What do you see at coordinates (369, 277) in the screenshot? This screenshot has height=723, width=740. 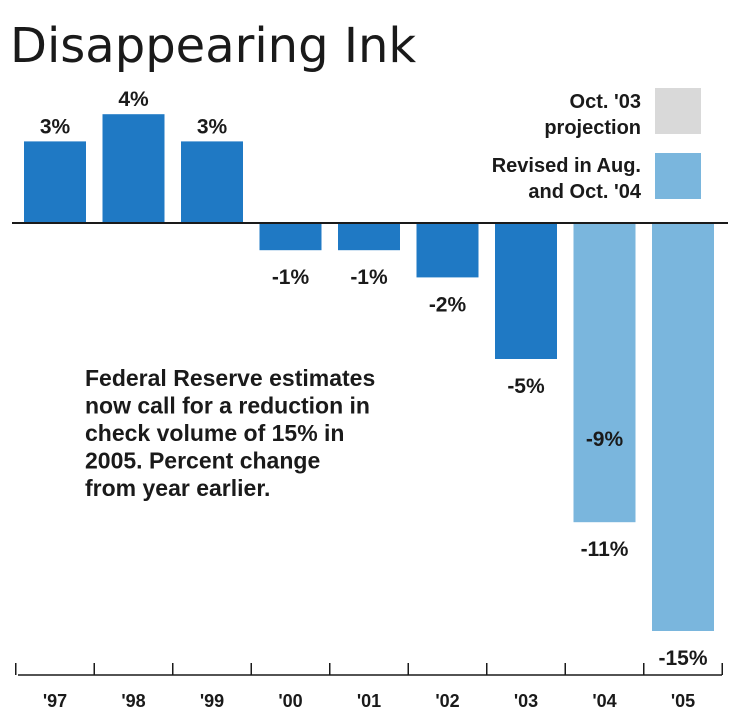 I see `value-label-01: -1%` at bounding box center [369, 277].